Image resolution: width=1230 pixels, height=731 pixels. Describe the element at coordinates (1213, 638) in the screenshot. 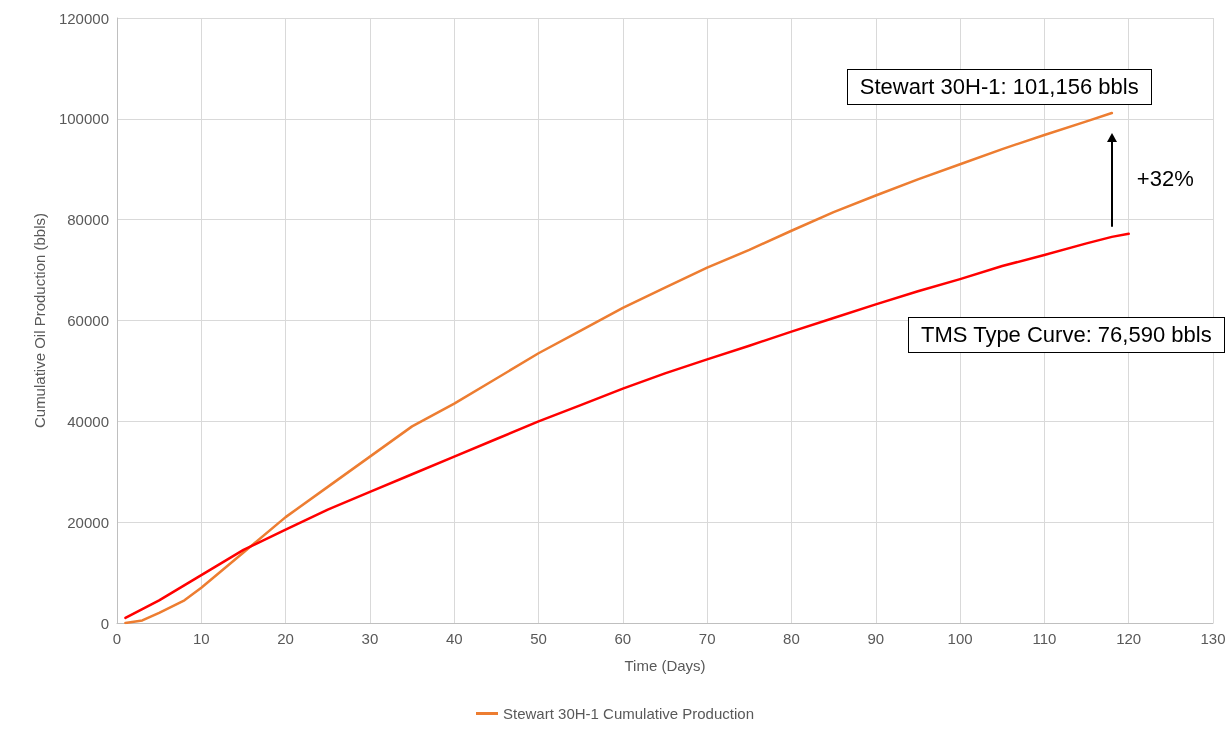

I see `x-tick-label: 130` at that location.